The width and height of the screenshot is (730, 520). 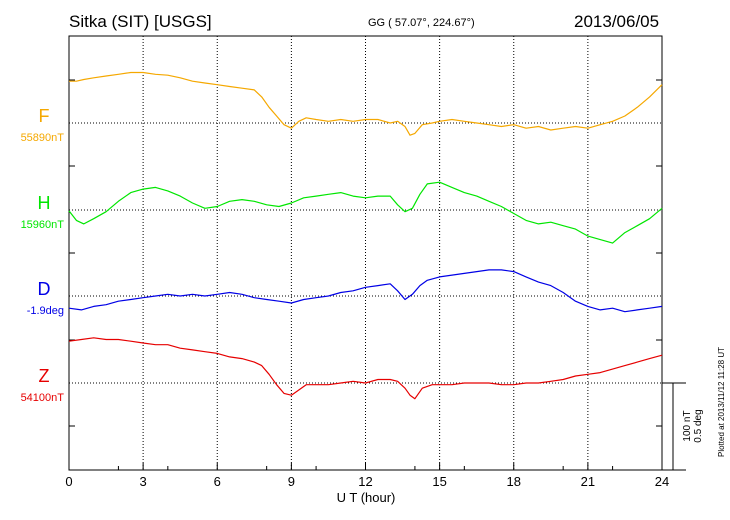 I want to click on series-baseline-f: 55890nT, so click(x=43, y=138).